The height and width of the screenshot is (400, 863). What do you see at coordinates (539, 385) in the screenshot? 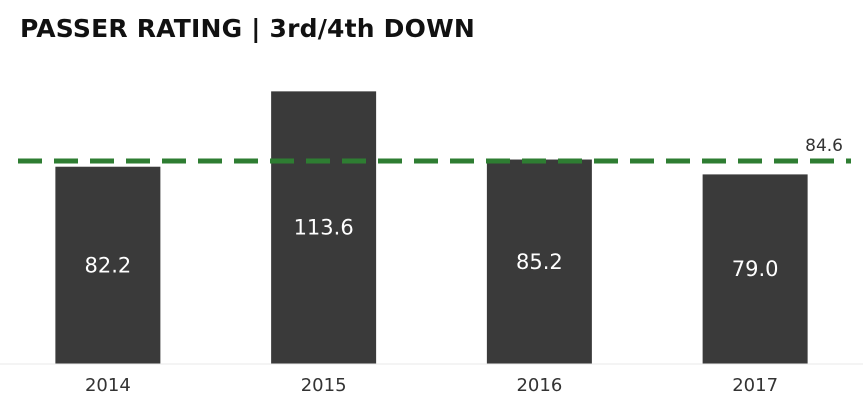
I see `x-tick-label: 2016` at bounding box center [539, 385].